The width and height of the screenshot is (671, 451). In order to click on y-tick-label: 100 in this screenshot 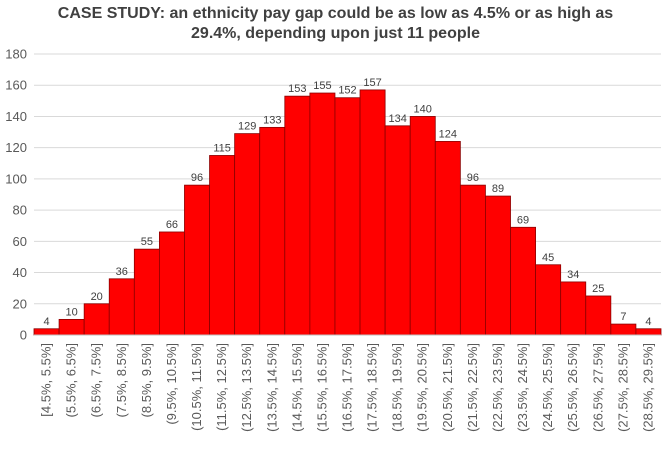, I will do `click(16, 178)`.